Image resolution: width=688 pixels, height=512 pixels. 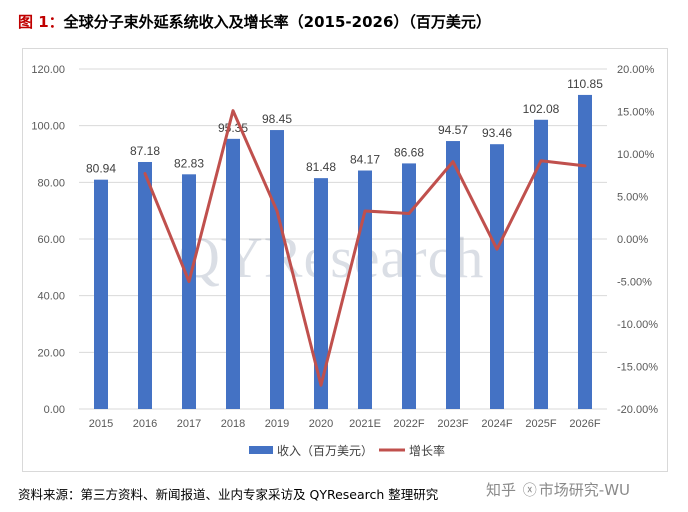 I want to click on legend: 收入（百万美元） 增长率, so click(x=347, y=450).